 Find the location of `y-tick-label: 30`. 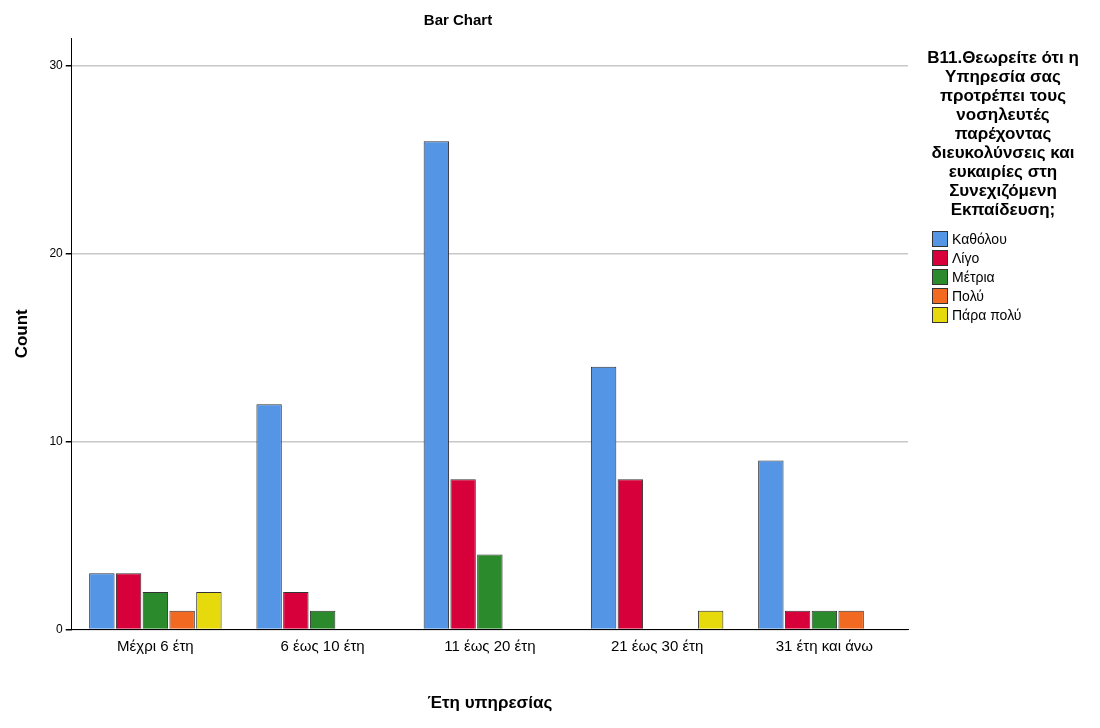

y-tick-label: 30 is located at coordinates (56, 65).